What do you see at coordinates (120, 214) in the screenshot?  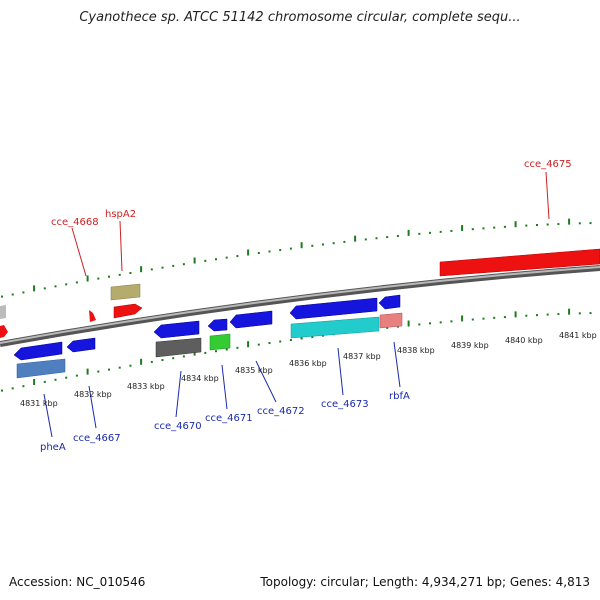 I see `gene-label-hspa2: hspA2` at bounding box center [120, 214].